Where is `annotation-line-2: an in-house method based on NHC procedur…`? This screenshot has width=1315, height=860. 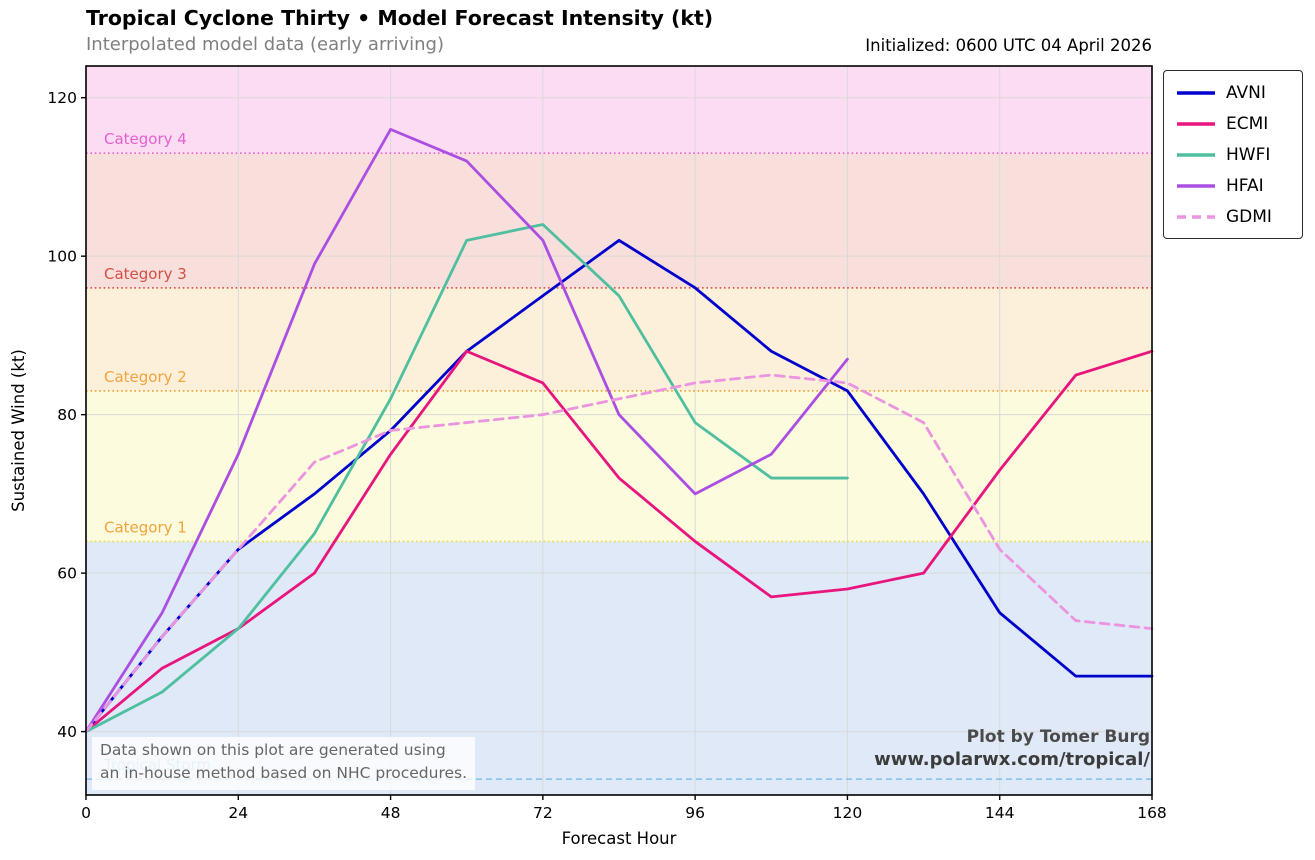
annotation-line-2: an in-house method based on NHC procedur… is located at coordinates (284, 773).